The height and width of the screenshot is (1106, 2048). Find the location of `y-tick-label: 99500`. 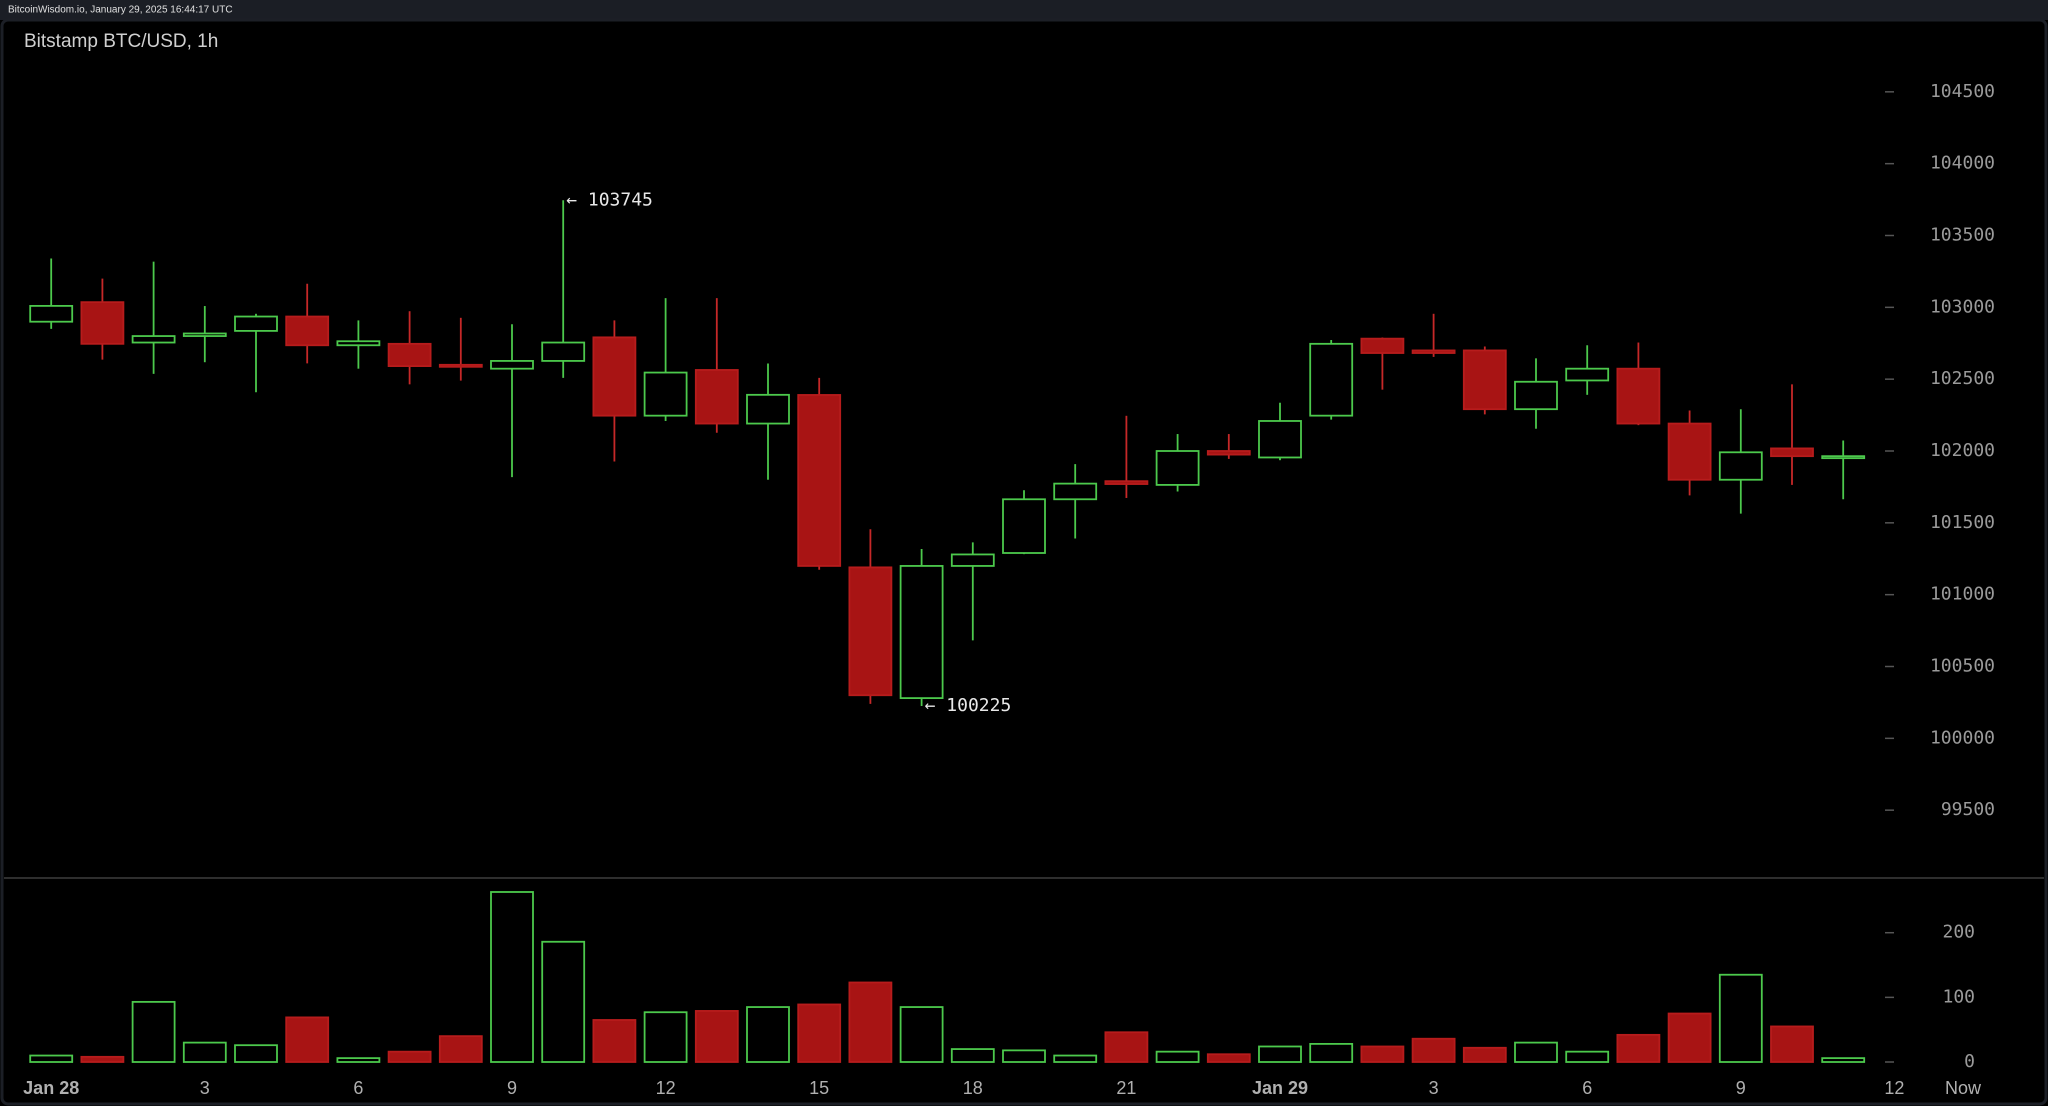

y-tick-label: 99500 is located at coordinates (1968, 809).